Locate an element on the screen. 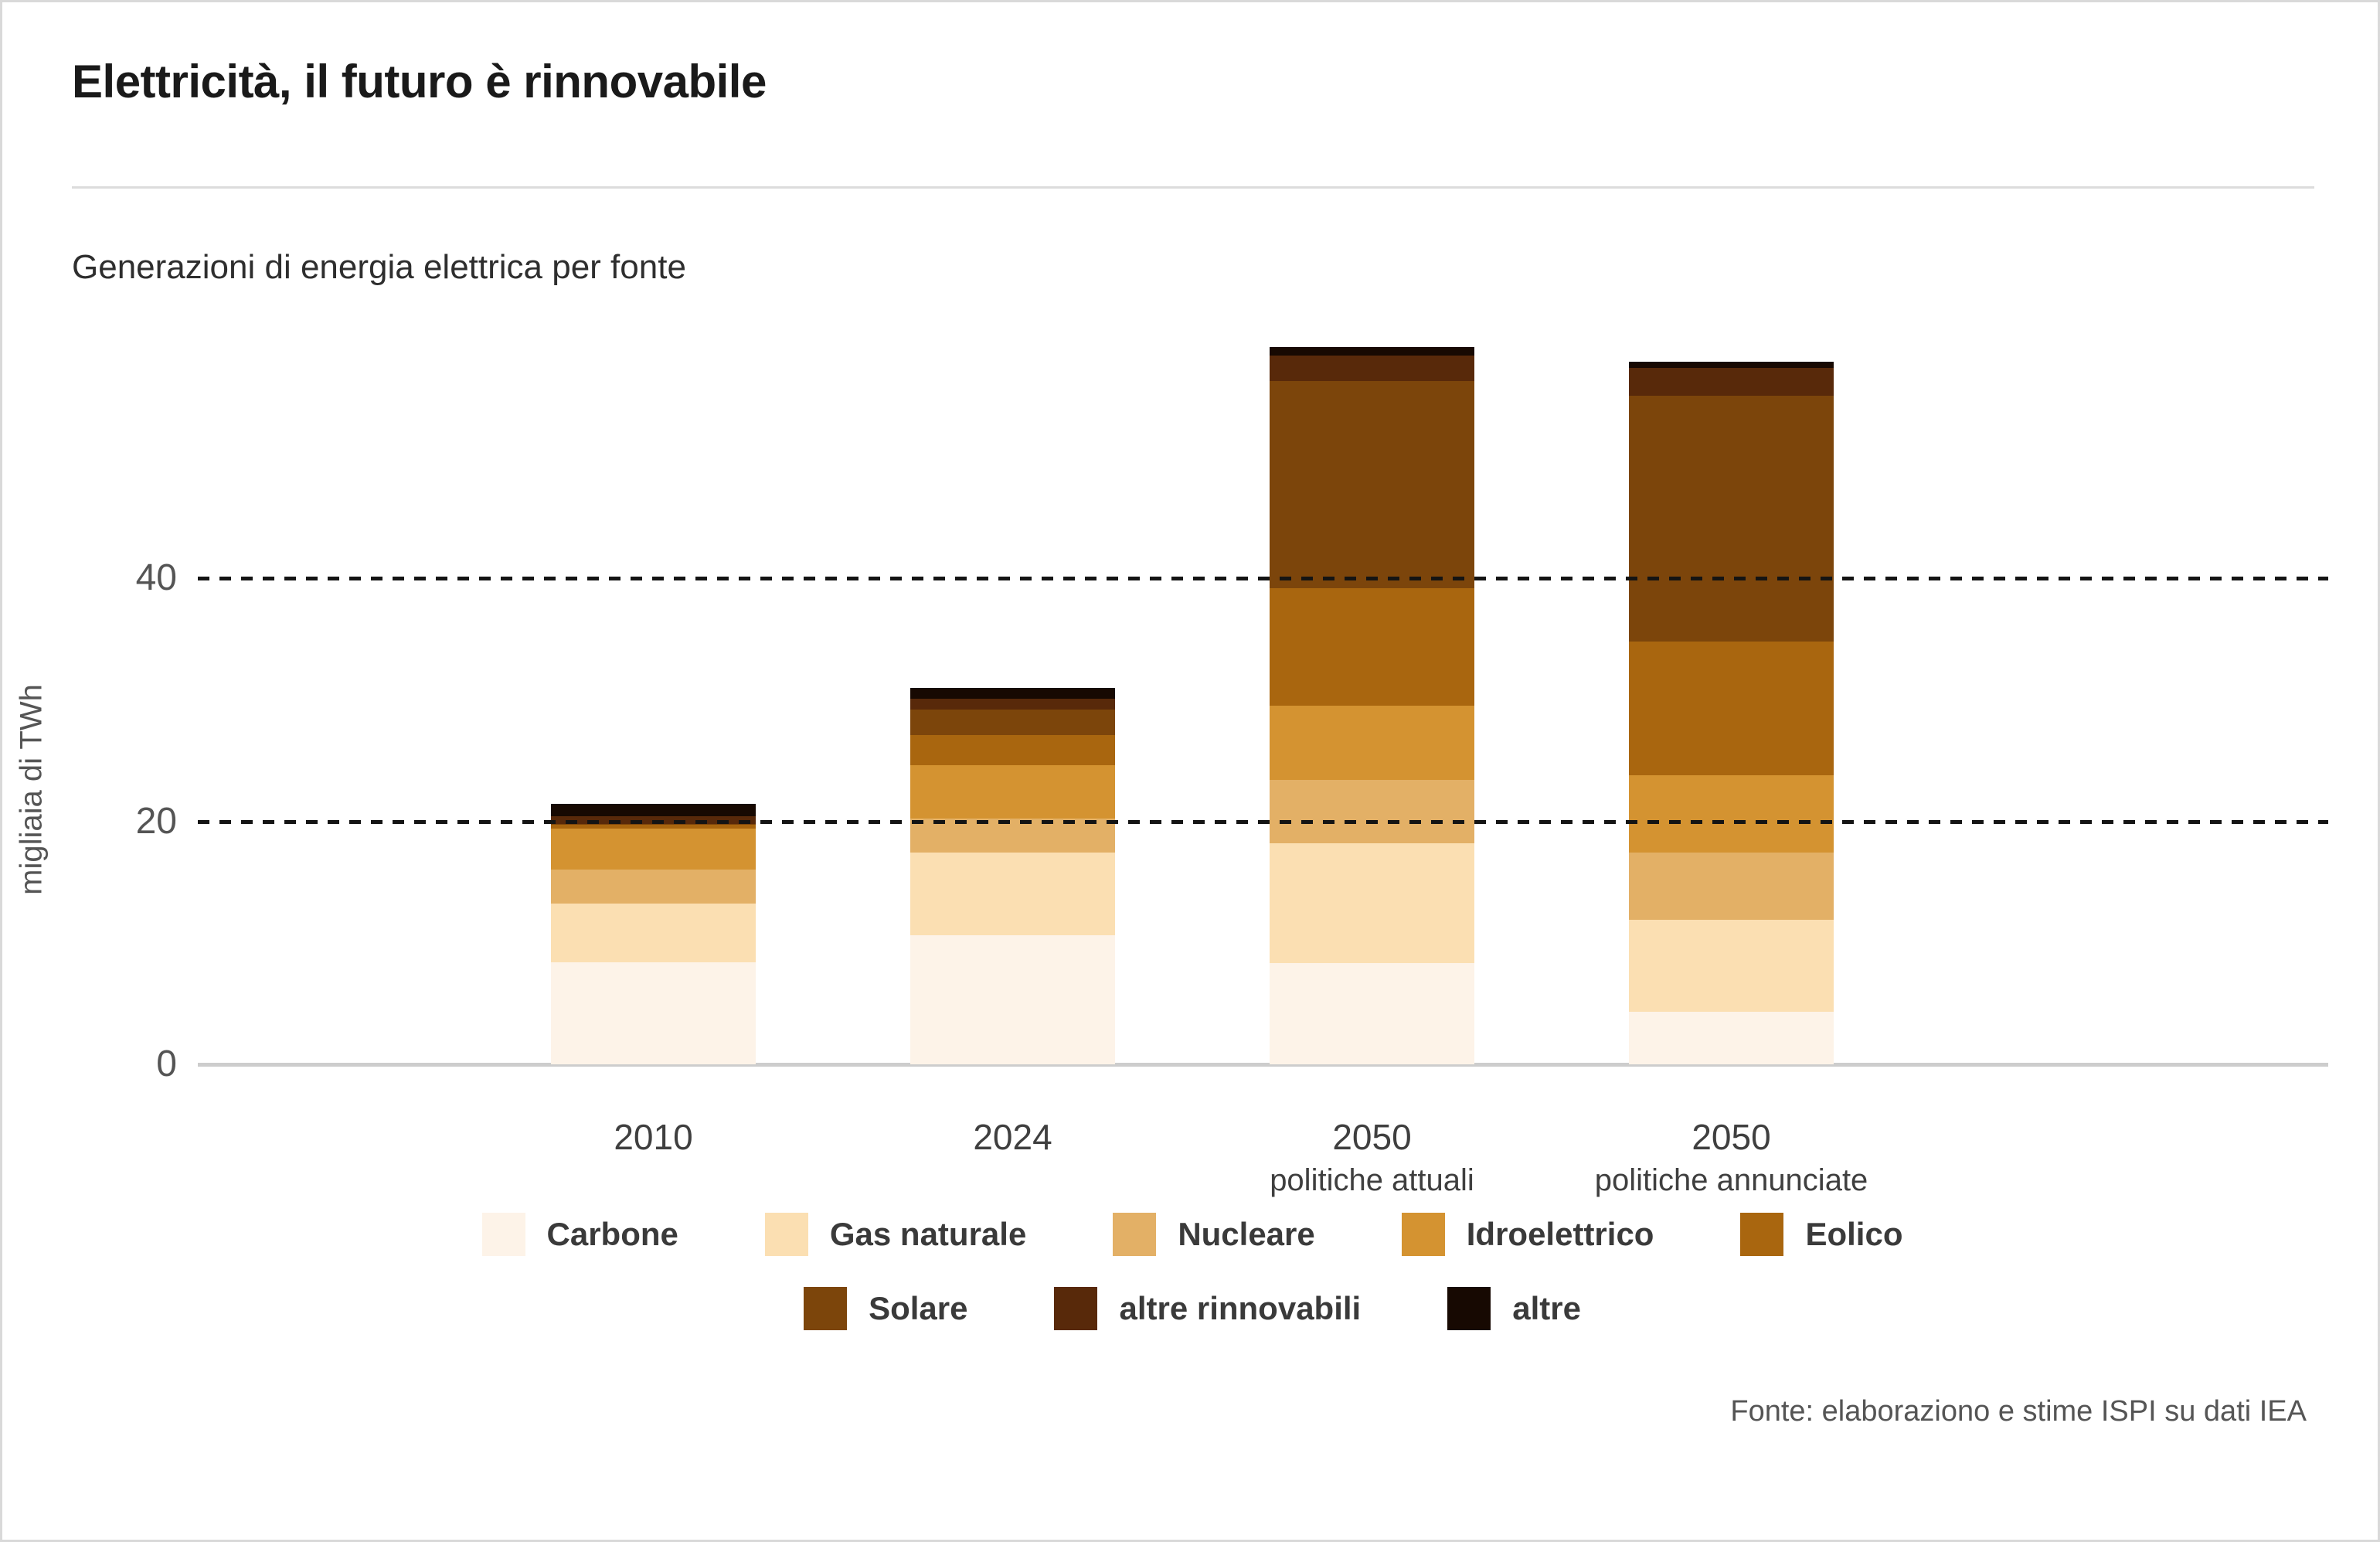 The image size is (2380, 1542). legend-swatch-altre-rinnovabili is located at coordinates (1076, 1309).